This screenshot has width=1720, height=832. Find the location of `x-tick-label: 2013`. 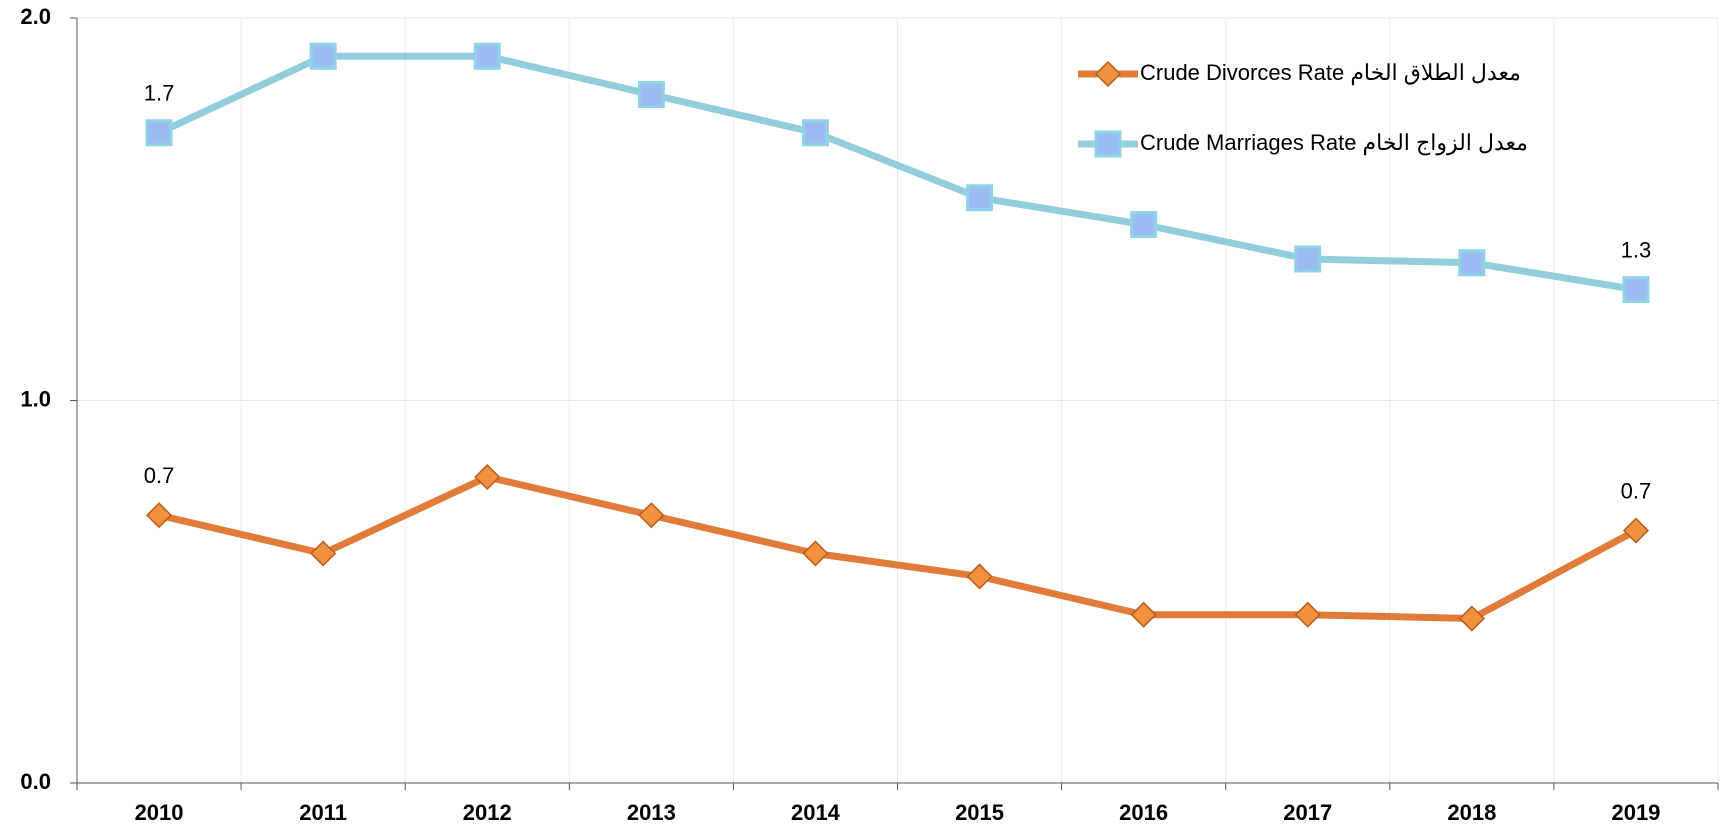

x-tick-label: 2013 is located at coordinates (651, 812).